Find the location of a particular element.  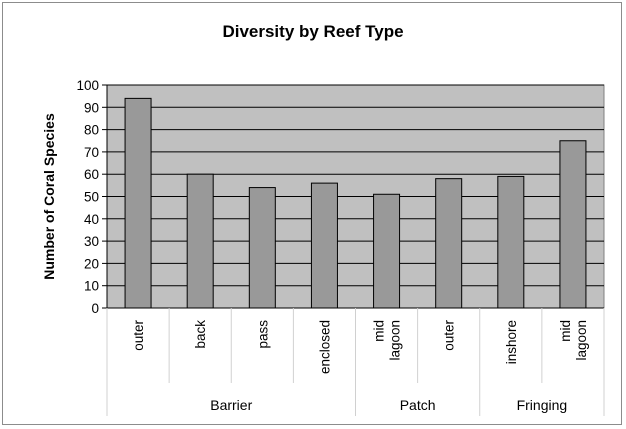

group-label: Barrier is located at coordinates (231, 405).